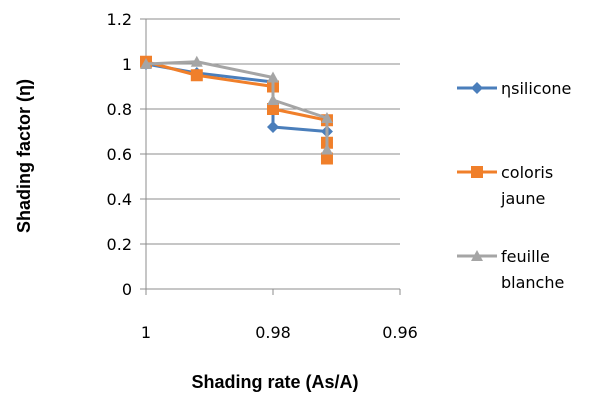  Describe the element at coordinates (525, 256) in the screenshot. I see `legend-label: feuille` at that location.